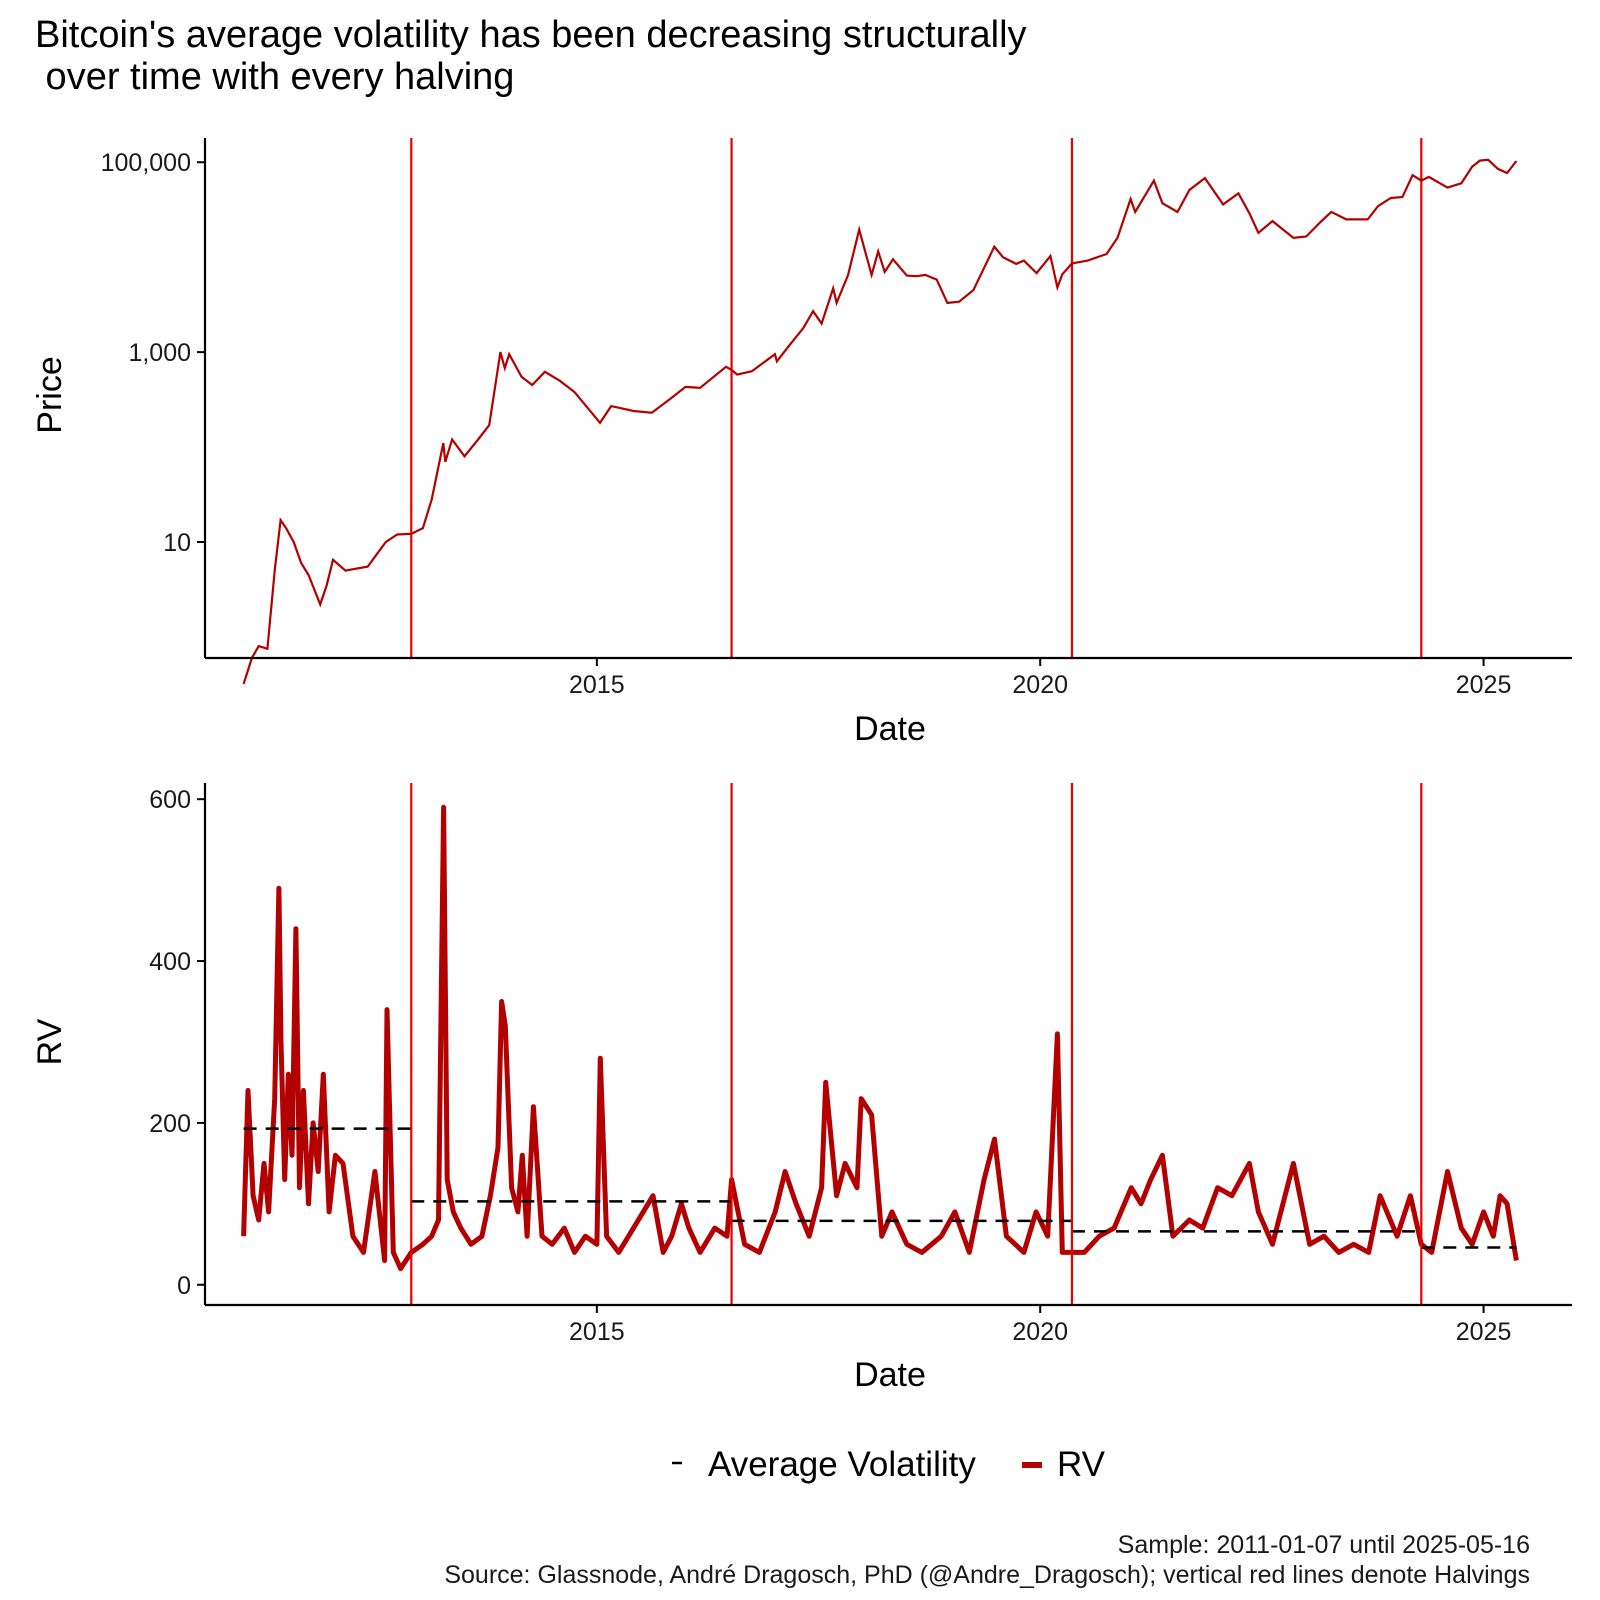 The image size is (1600, 1600). I want to click on y-tick-label: 1,000, so click(159, 353).